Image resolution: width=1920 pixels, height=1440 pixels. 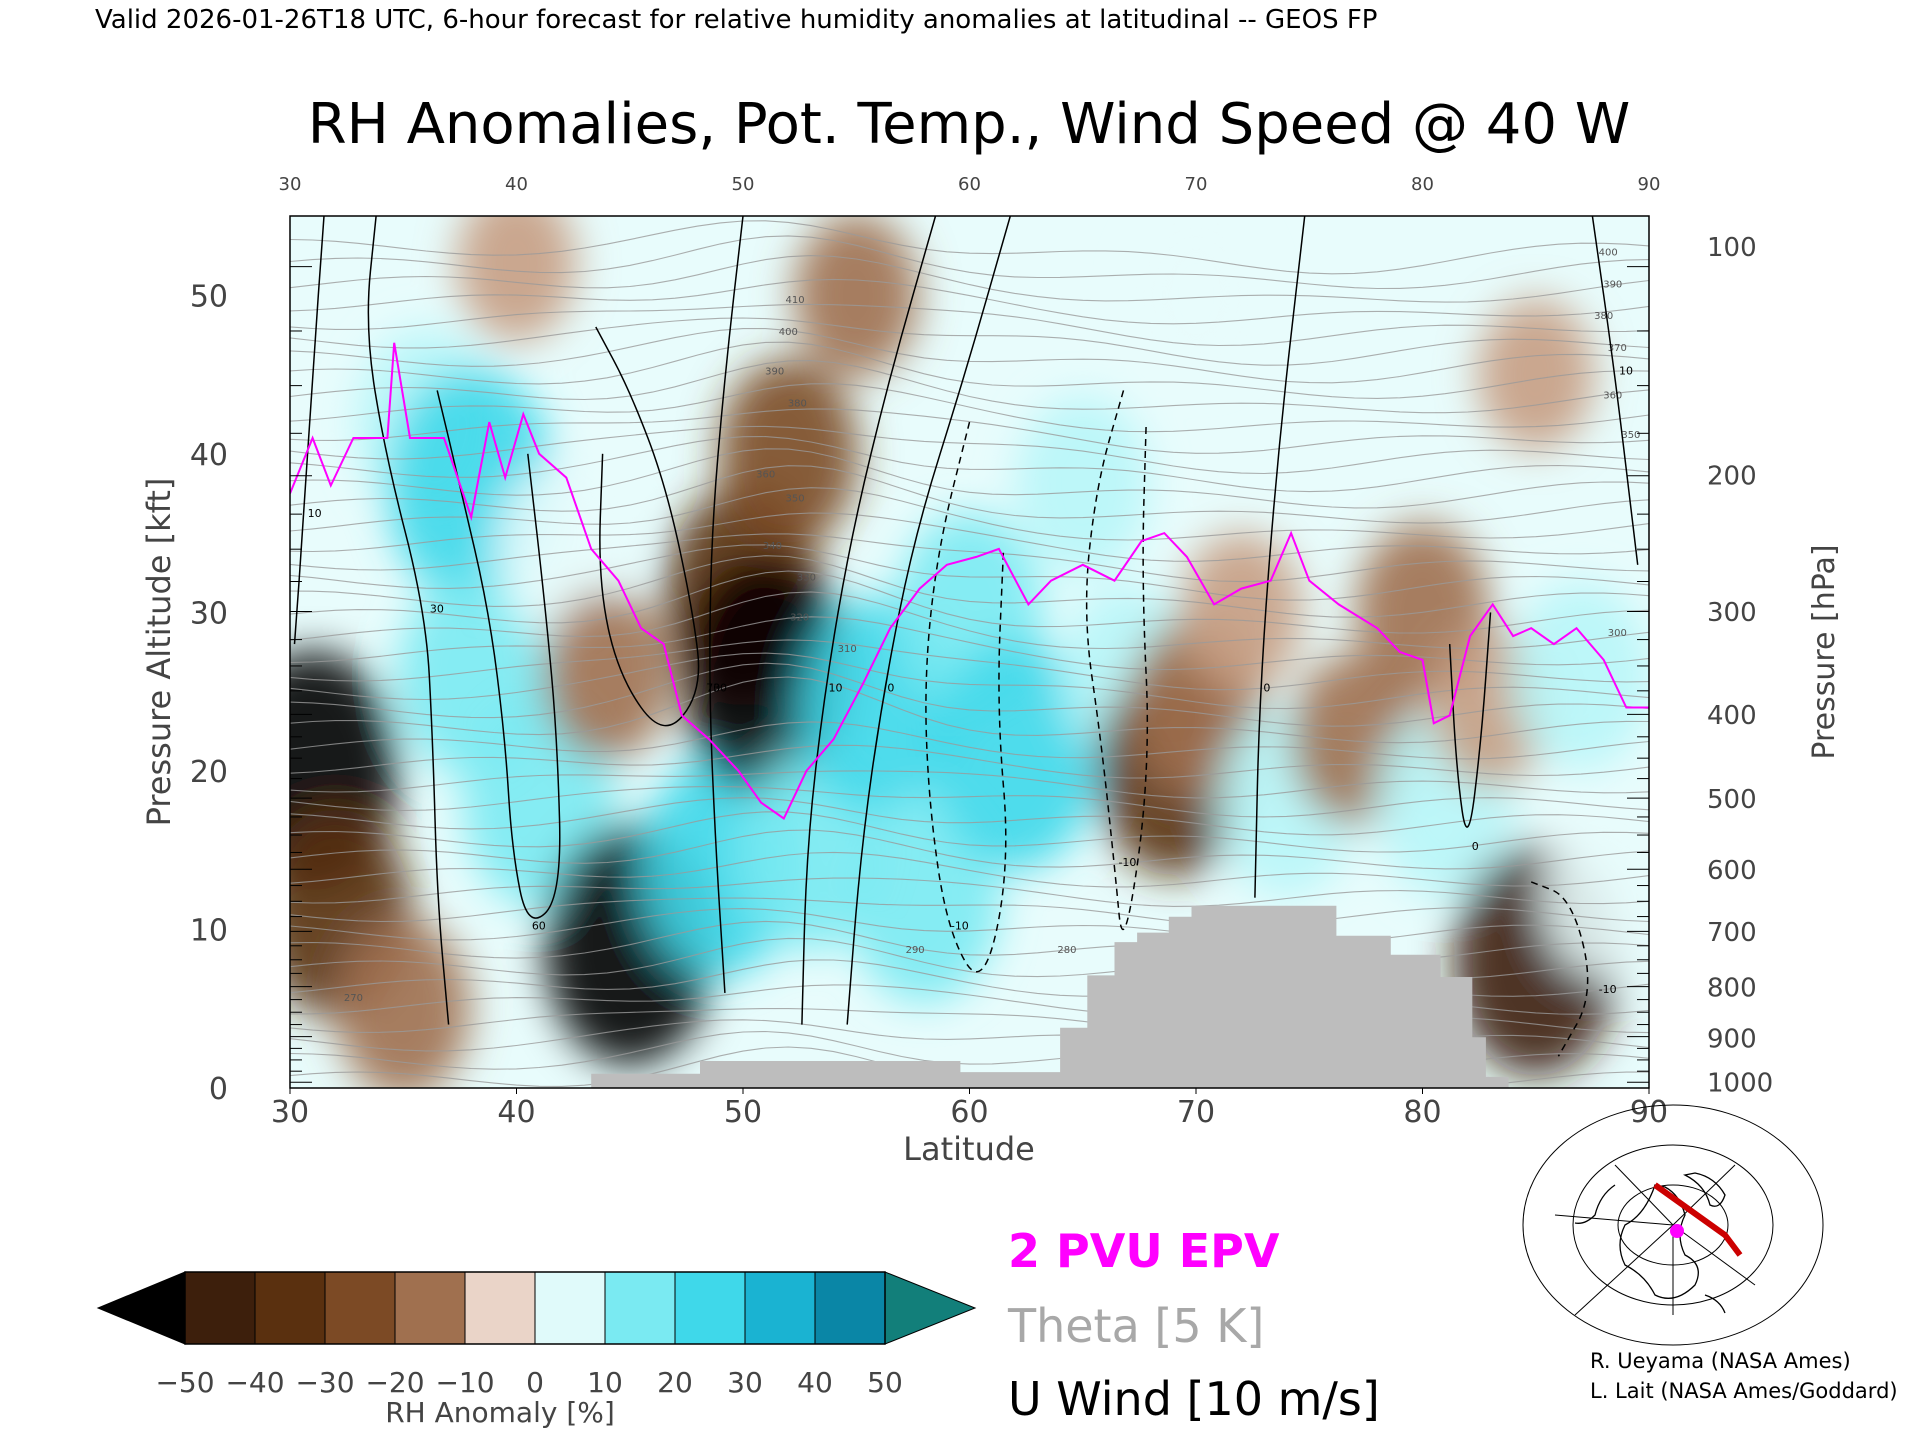 What do you see at coordinates (969, 1149) in the screenshot?
I see `x-axis-label: Latitude` at bounding box center [969, 1149].